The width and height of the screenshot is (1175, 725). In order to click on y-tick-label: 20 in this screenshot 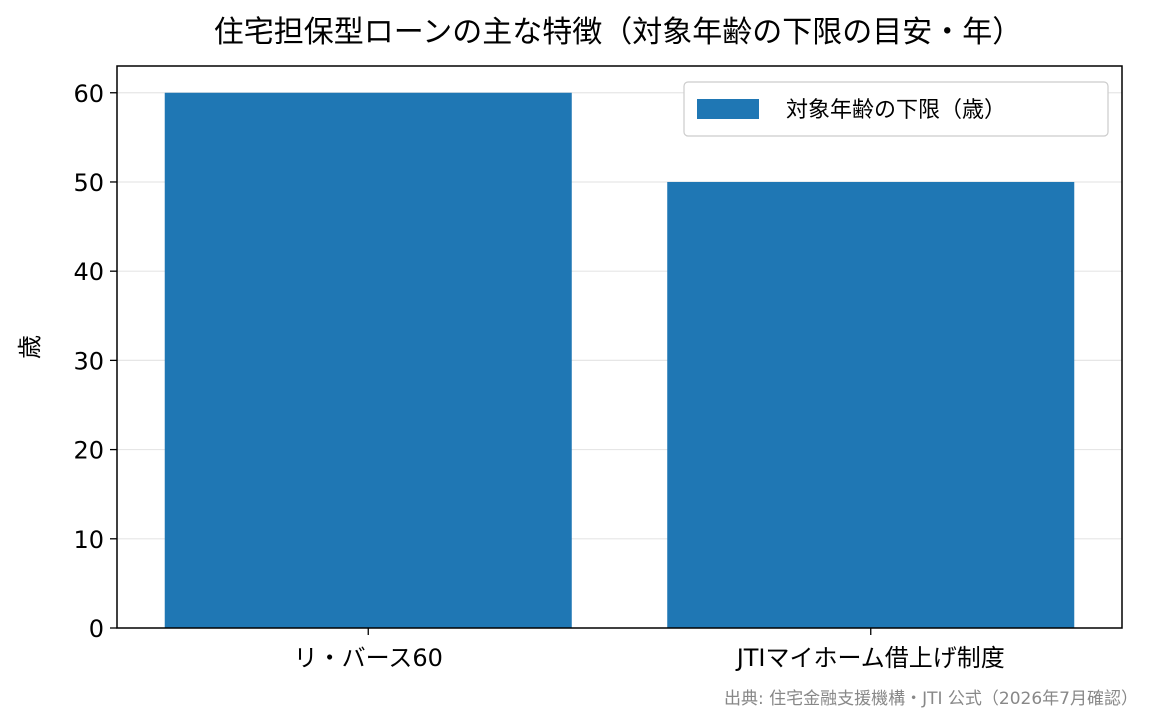, I will do `click(88, 451)`.